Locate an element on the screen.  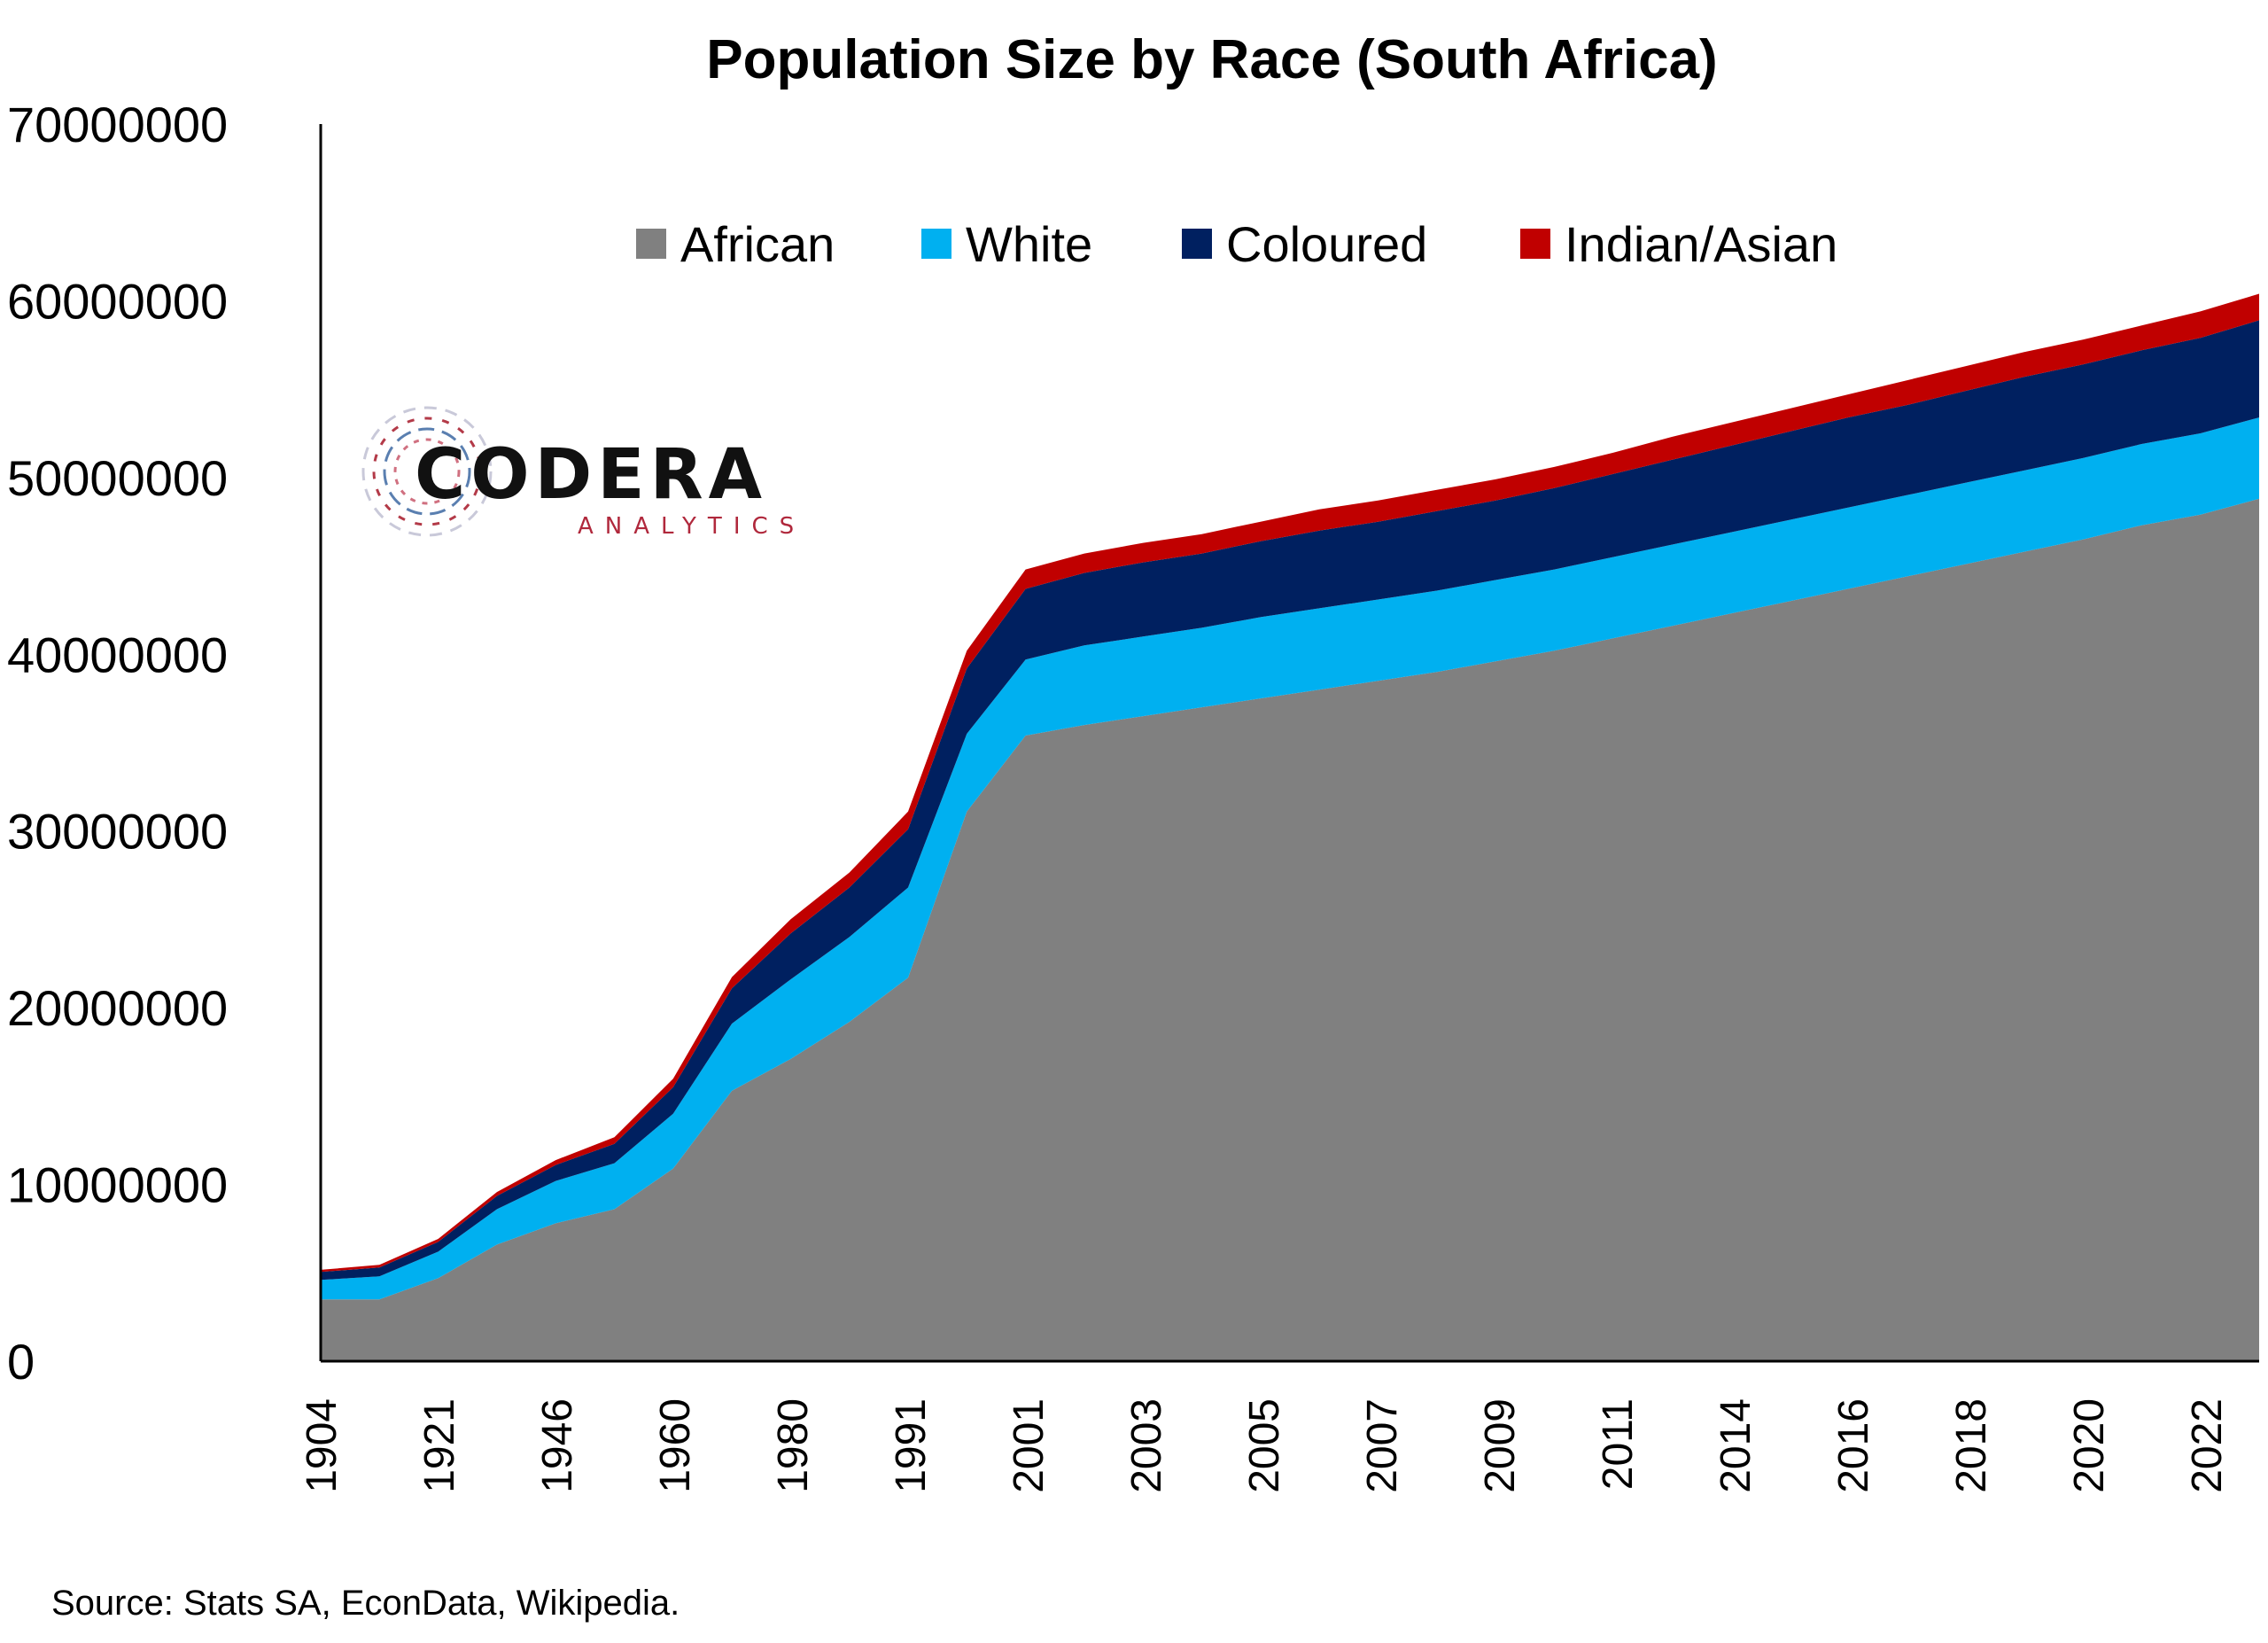
legend-swatch-african is located at coordinates (651, 244).